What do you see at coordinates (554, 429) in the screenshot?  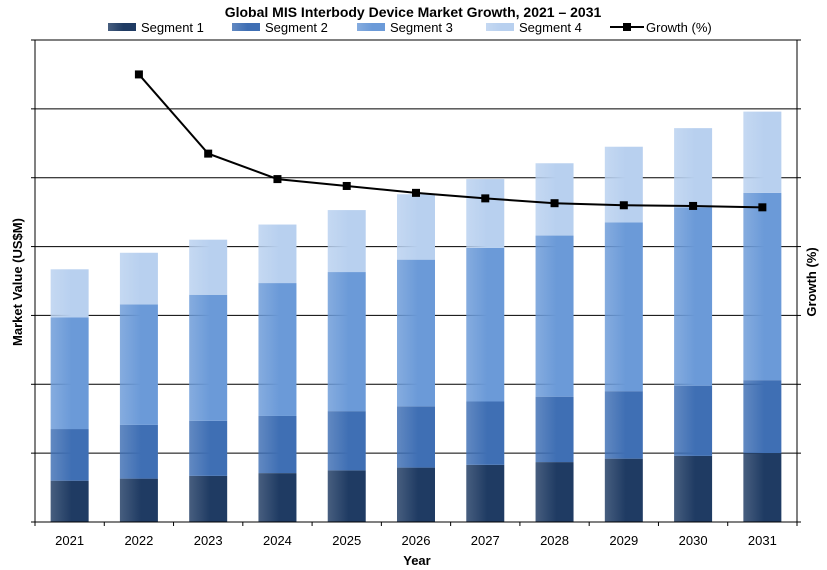 I see `bar-segment-2-2028` at bounding box center [554, 429].